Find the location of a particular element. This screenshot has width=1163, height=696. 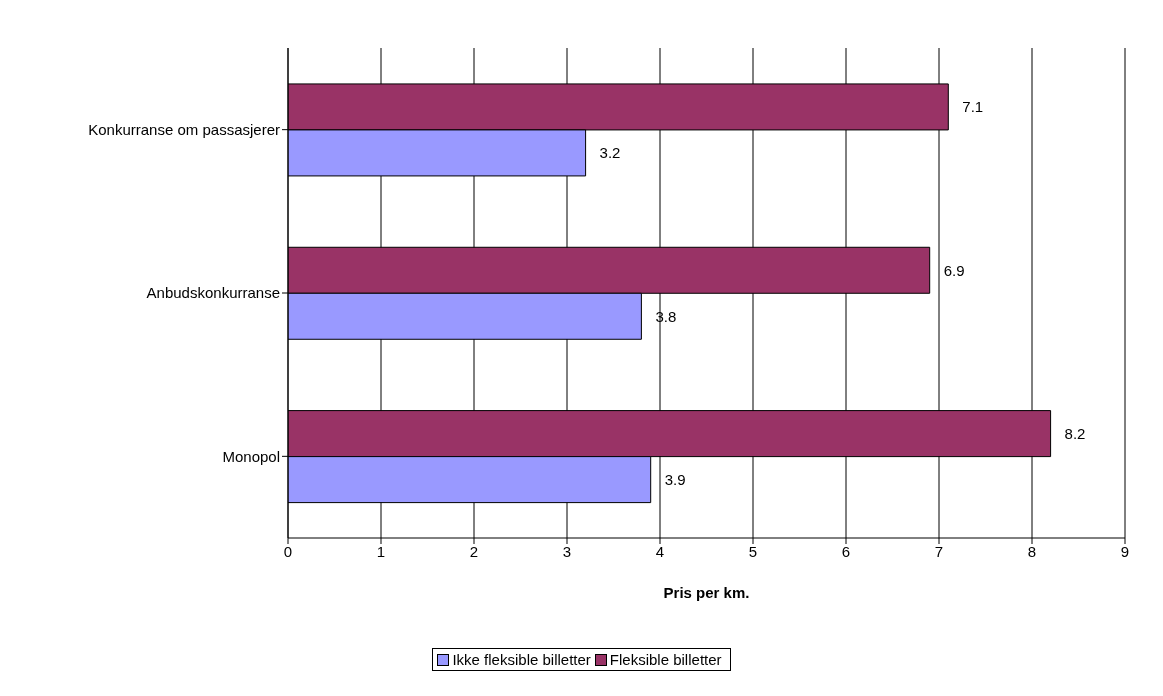

x-tick-label: 6 is located at coordinates (846, 551).